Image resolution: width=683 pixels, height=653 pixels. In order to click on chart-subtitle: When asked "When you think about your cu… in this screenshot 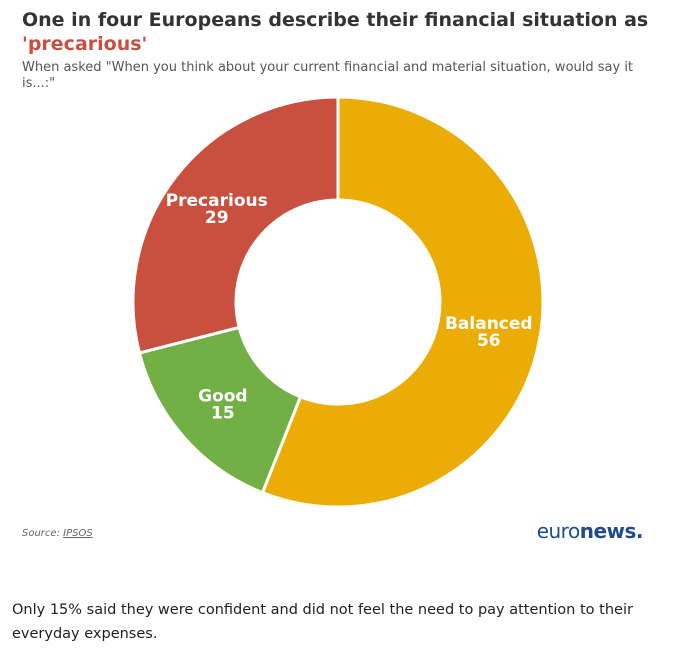, I will do `click(328, 75)`.